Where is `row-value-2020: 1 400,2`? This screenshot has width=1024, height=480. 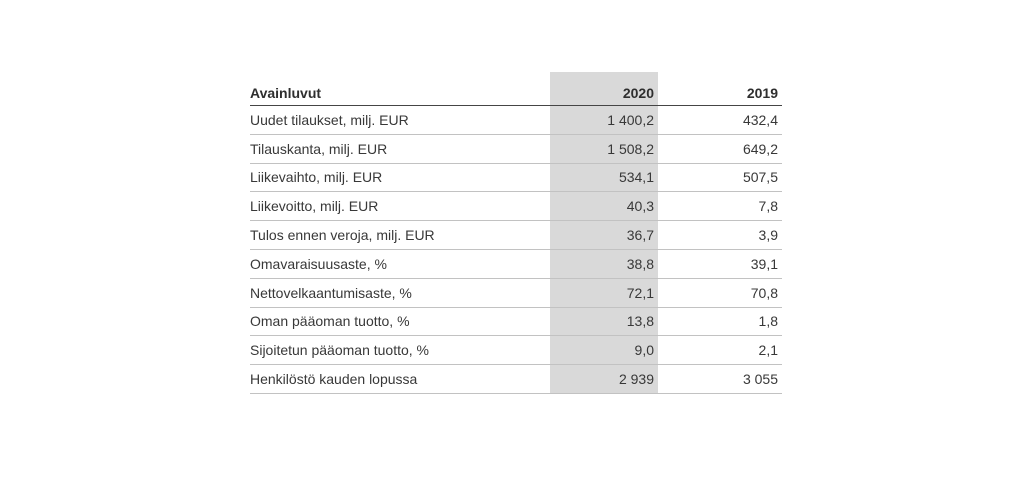
row-value-2020: 1 400,2 is located at coordinates (630, 119).